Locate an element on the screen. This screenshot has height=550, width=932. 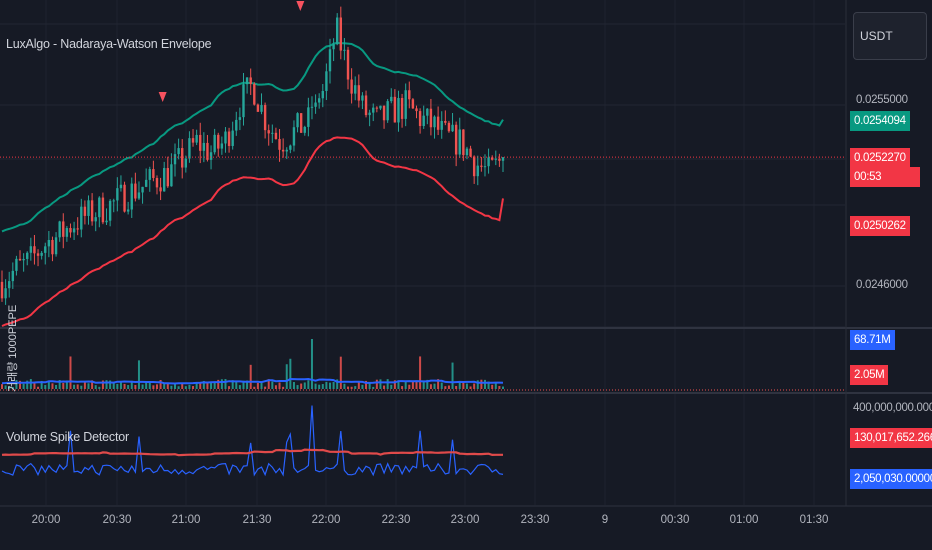
currency-label: USDT is located at coordinates (876, 36).